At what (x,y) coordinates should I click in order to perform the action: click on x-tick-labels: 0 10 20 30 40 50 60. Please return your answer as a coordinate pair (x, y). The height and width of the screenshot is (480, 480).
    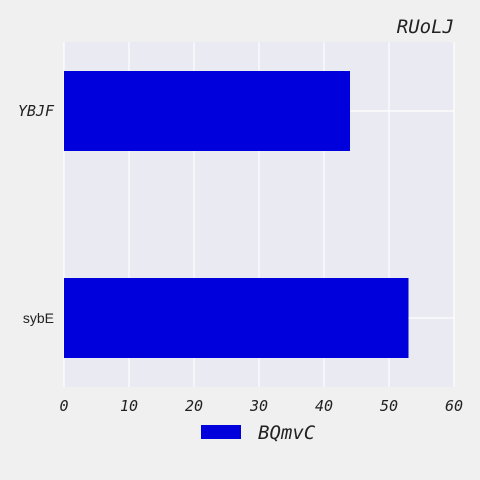
    Looking at the image, I should click on (261, 406).